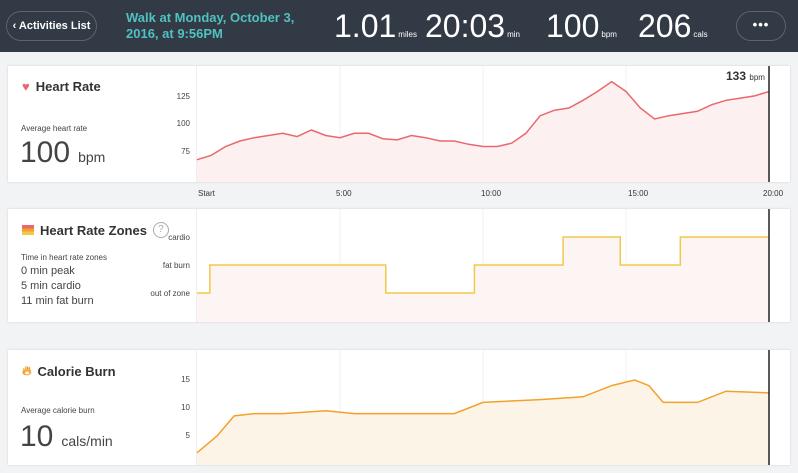 The image size is (798, 473). Describe the element at coordinates (185, 407) in the screenshot. I see `y-tick: 10` at that location.